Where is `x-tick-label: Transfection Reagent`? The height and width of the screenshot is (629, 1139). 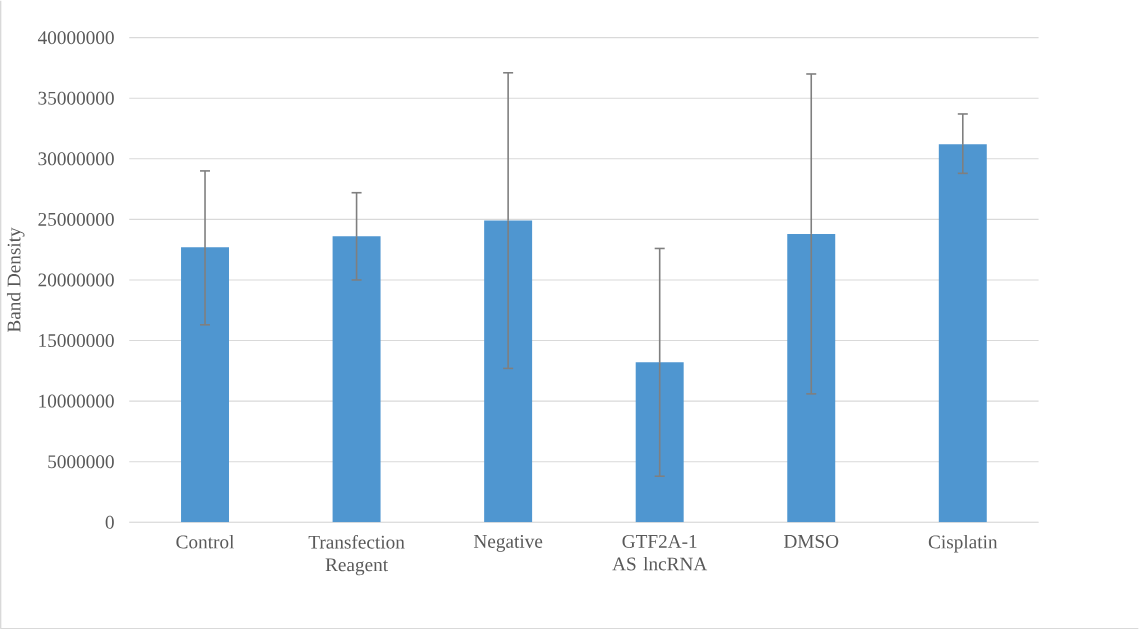 x-tick-label: Transfection Reagent is located at coordinates (356, 555).